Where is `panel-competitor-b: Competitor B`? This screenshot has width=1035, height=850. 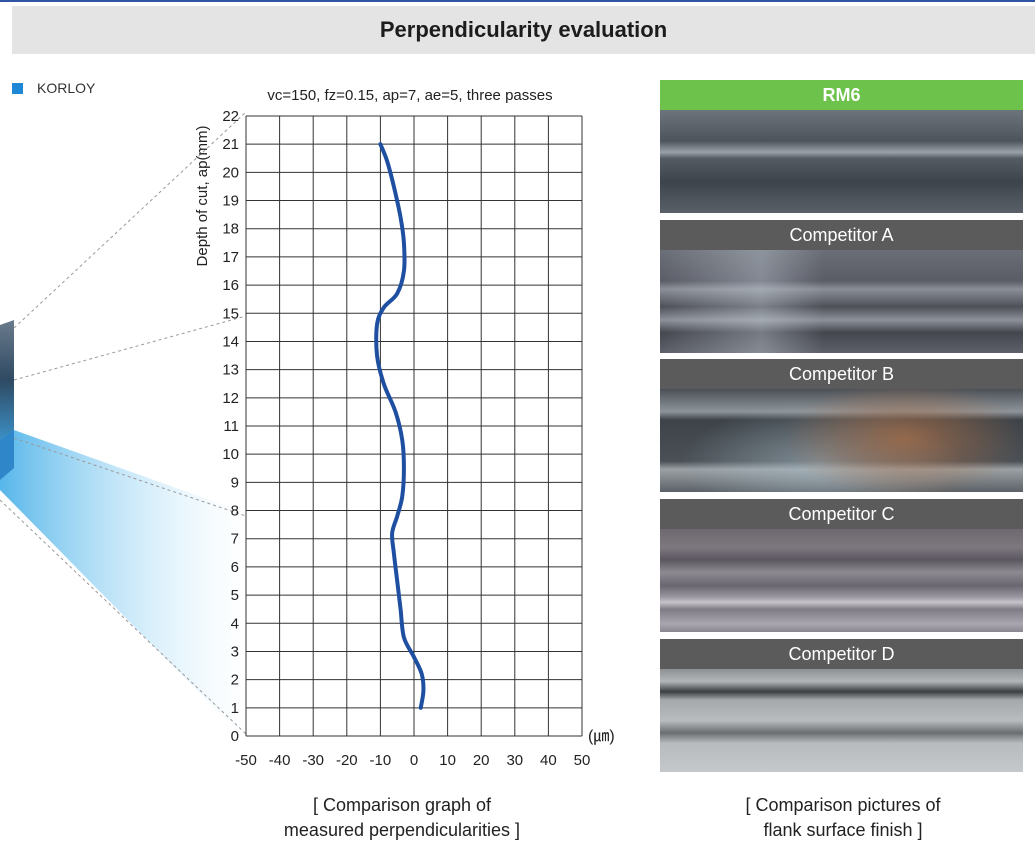 panel-competitor-b: Competitor B is located at coordinates (841, 425).